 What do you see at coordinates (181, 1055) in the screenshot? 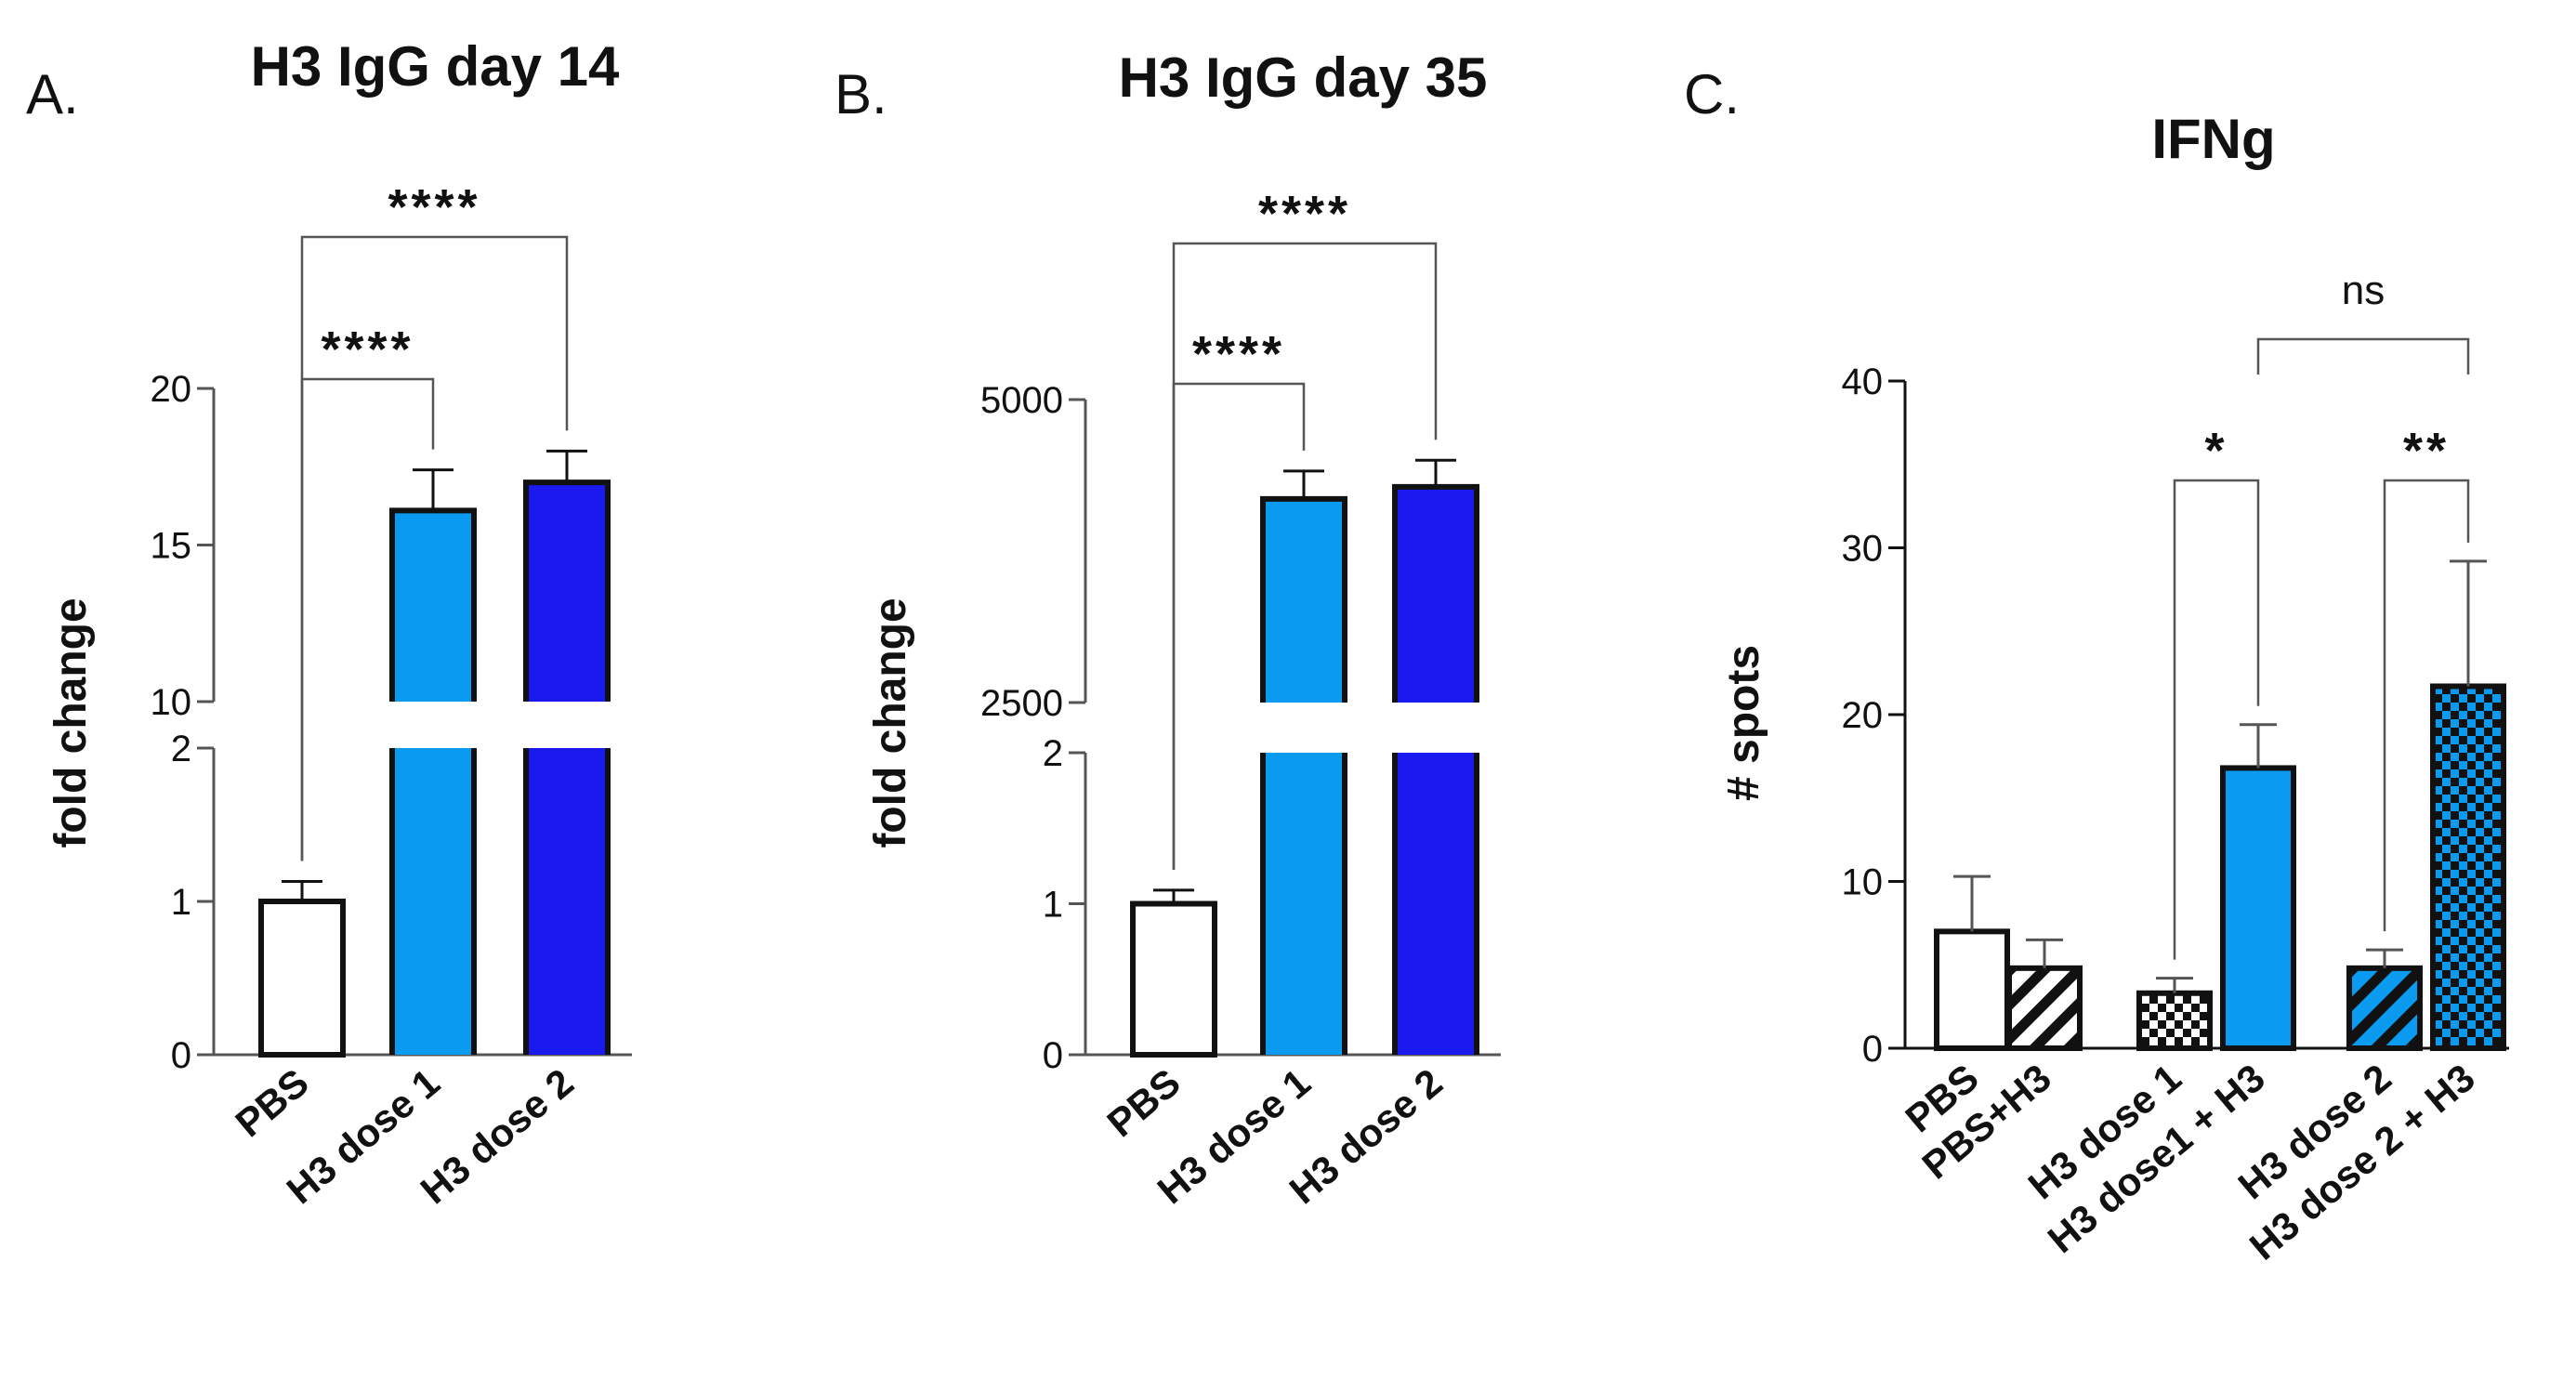
I see `panel-a-y-tick-label-0: 0` at bounding box center [181, 1055].